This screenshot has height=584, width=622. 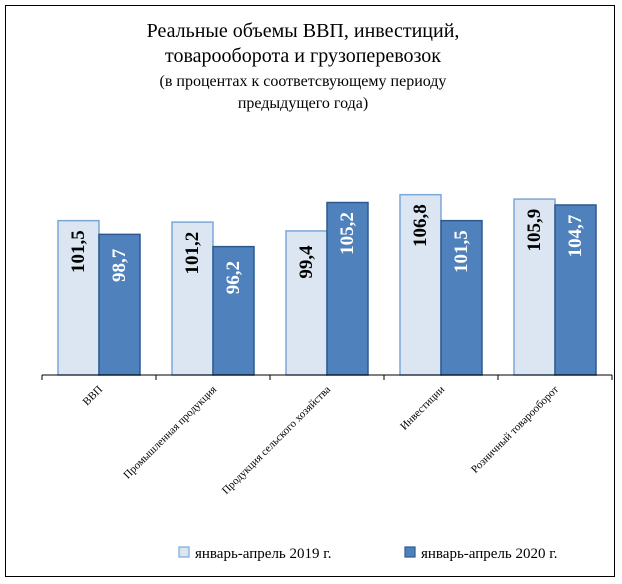 I want to click on chart-title-line-2: товарооборота и грузоперевозок, so click(x=303, y=56).